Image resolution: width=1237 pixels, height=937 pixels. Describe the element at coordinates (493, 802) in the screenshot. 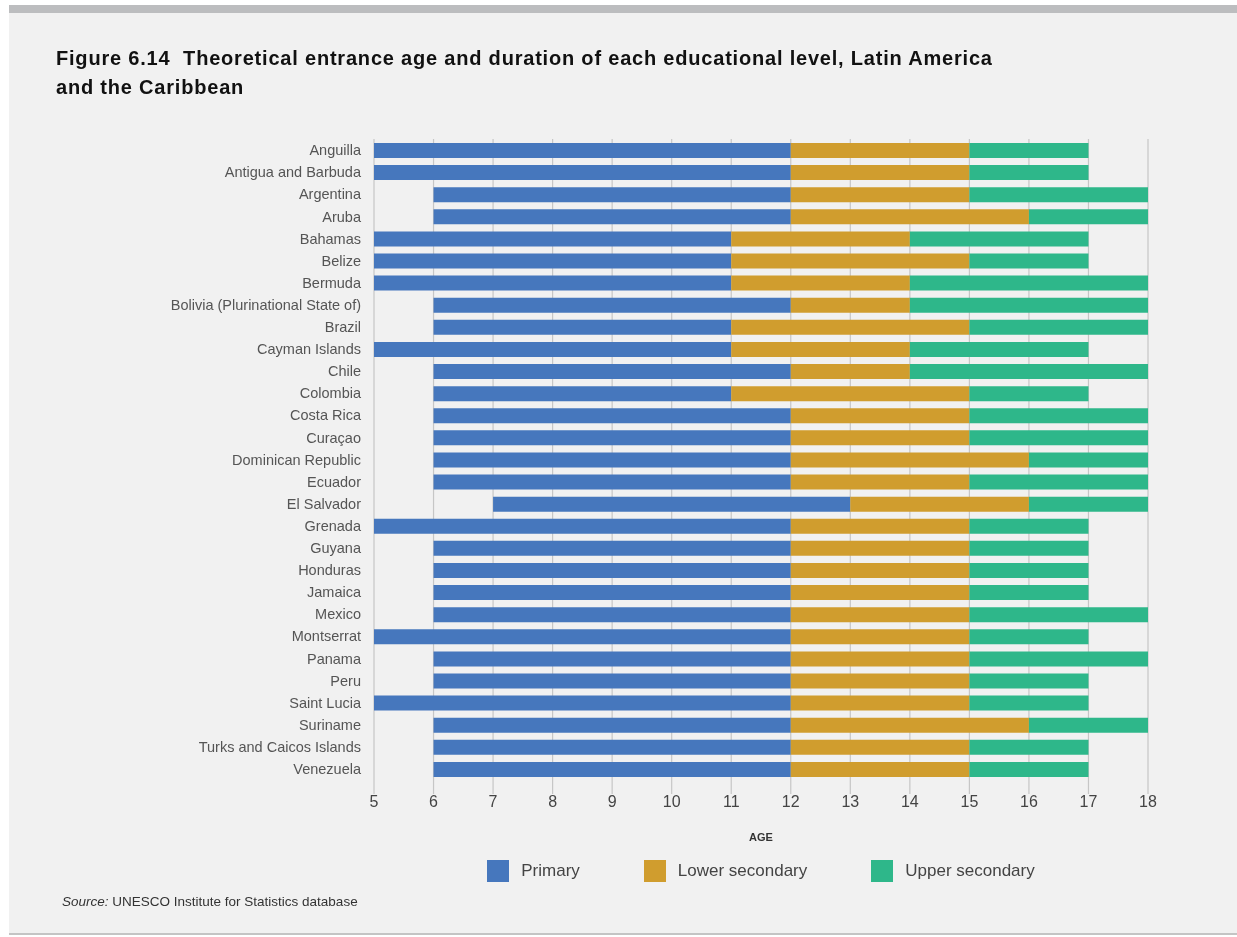

I see `x-tick-label: 7` at that location.